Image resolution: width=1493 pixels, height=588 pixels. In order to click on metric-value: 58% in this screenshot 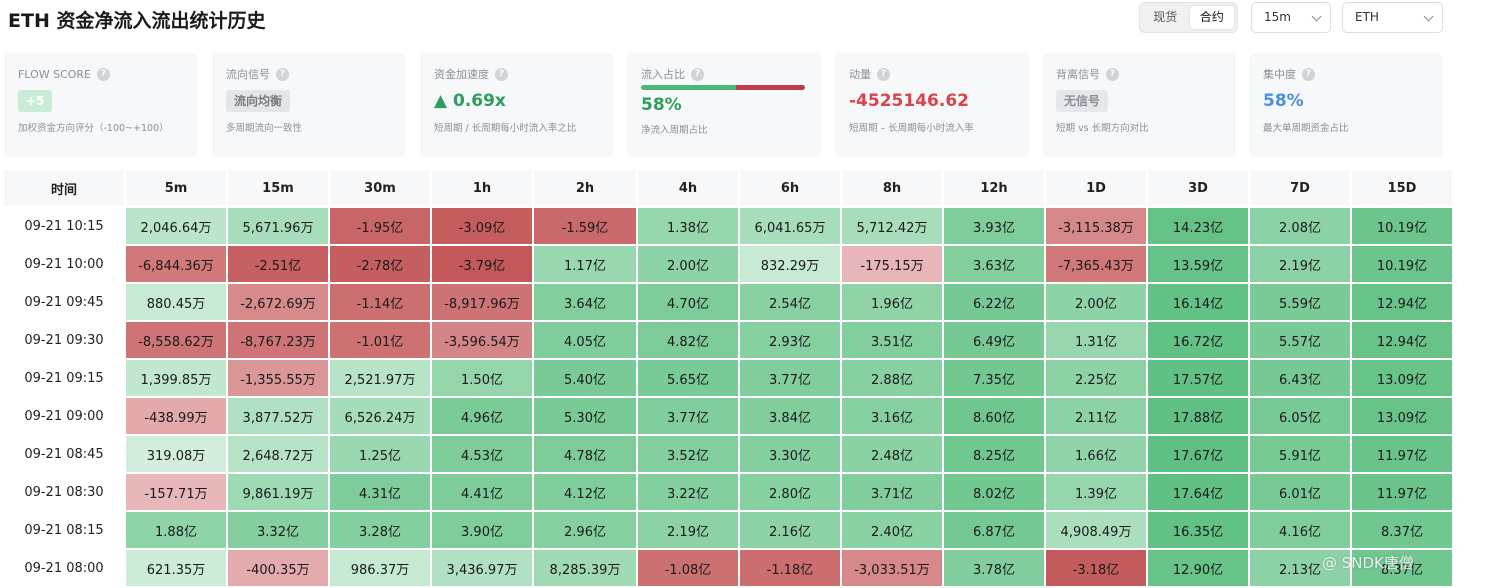, I will do `click(1283, 101)`.